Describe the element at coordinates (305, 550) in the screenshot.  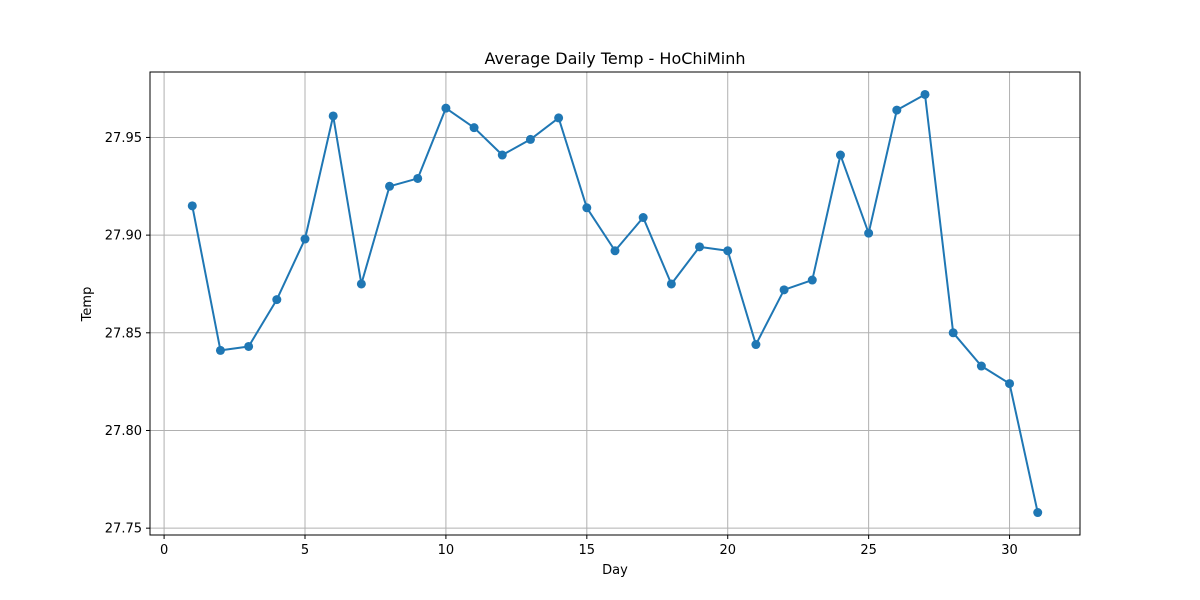
I see `x-tick-label: 5` at that location.